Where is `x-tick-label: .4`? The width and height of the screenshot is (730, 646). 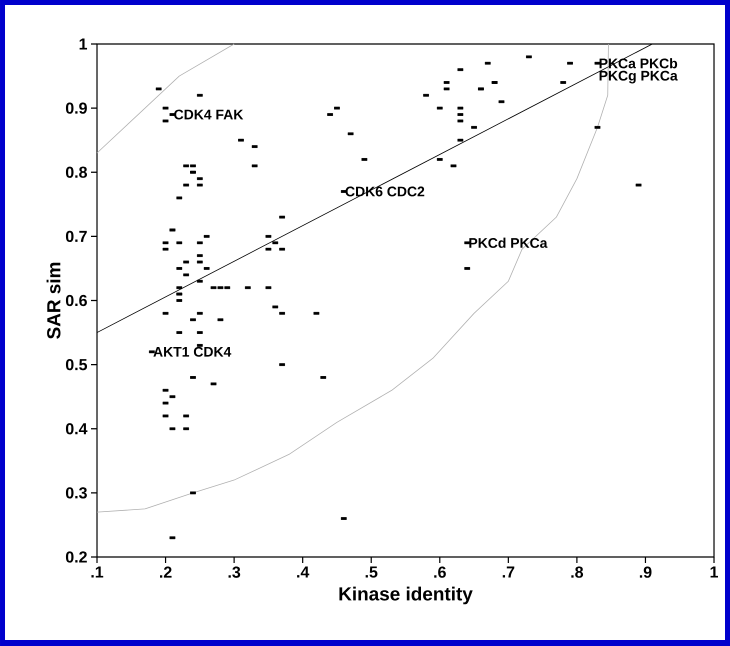
x-tick-label: .4 is located at coordinates (303, 572).